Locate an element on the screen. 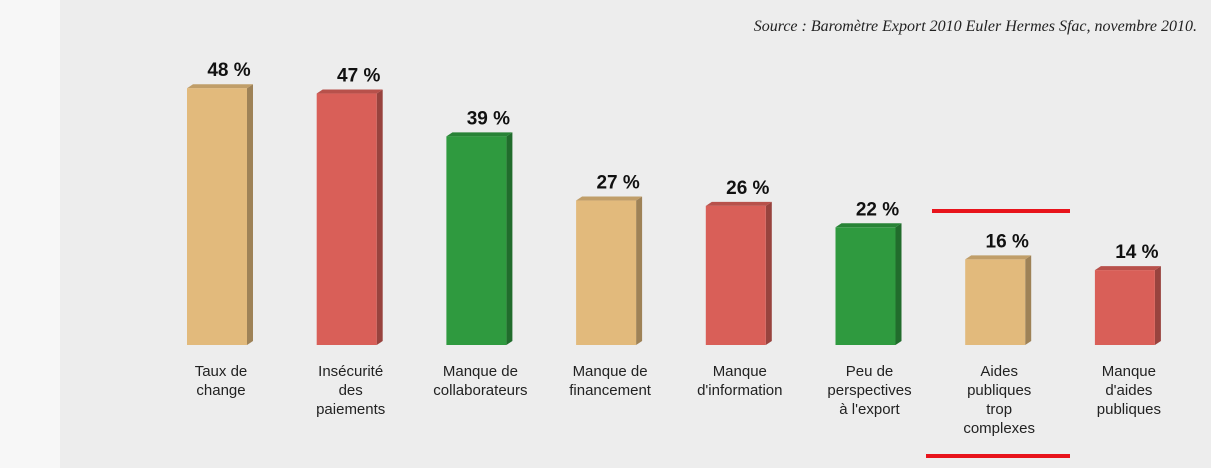 This screenshot has width=1211, height=468. x-tick-label: Manque d'aides publiques is located at coordinates (1128, 390).